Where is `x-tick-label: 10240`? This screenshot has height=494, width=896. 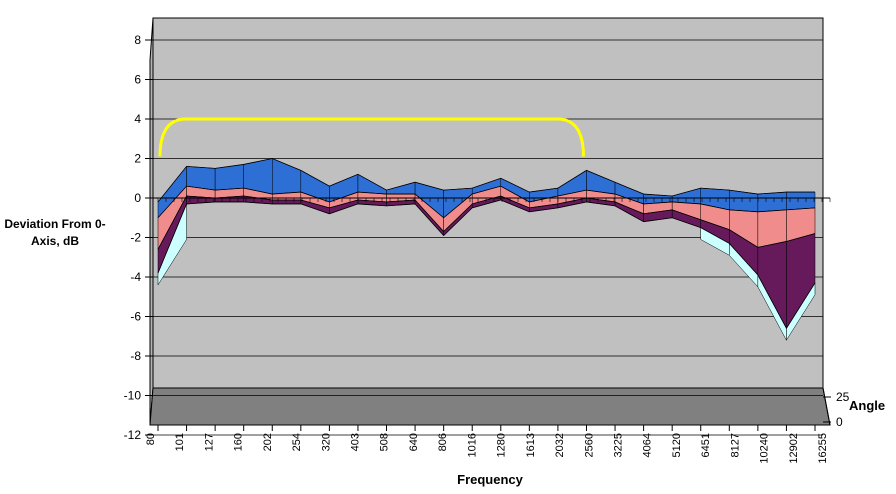
x-tick-label: 10240 is located at coordinates (765, 448).